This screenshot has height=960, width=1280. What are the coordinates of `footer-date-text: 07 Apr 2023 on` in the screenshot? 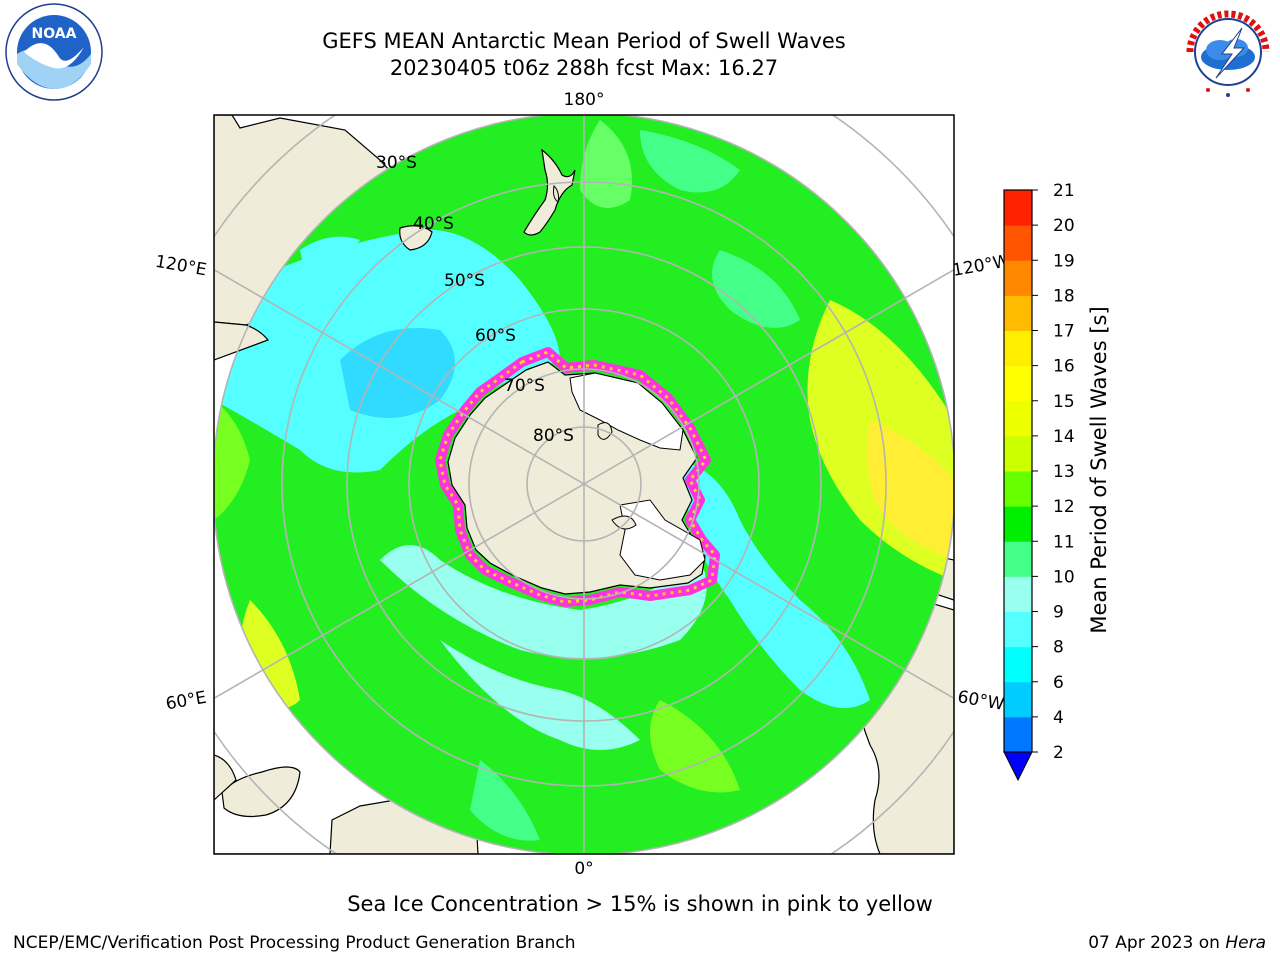 It's located at (1157, 943).